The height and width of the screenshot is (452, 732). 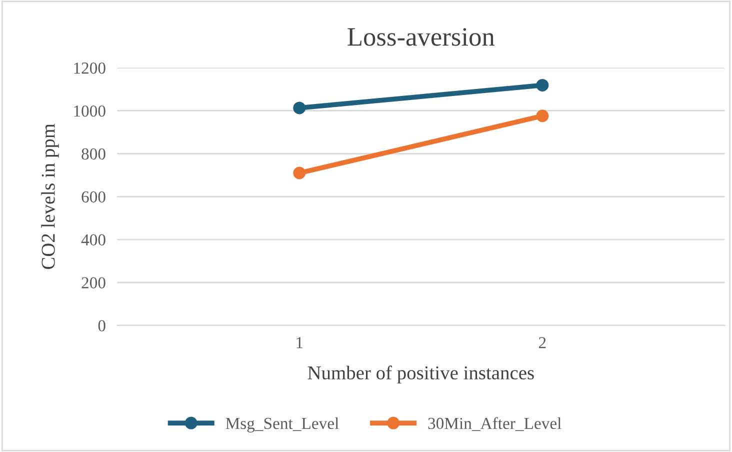 I want to click on y-axis-title: CO2 levels in ppm, so click(x=50, y=197).